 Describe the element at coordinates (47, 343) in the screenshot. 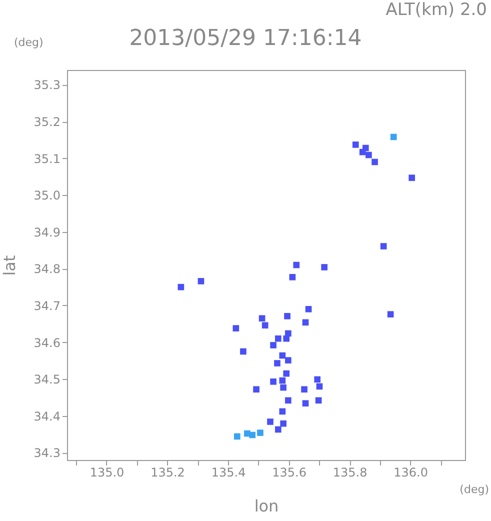

I see `y-tick-label: 34.6` at that location.